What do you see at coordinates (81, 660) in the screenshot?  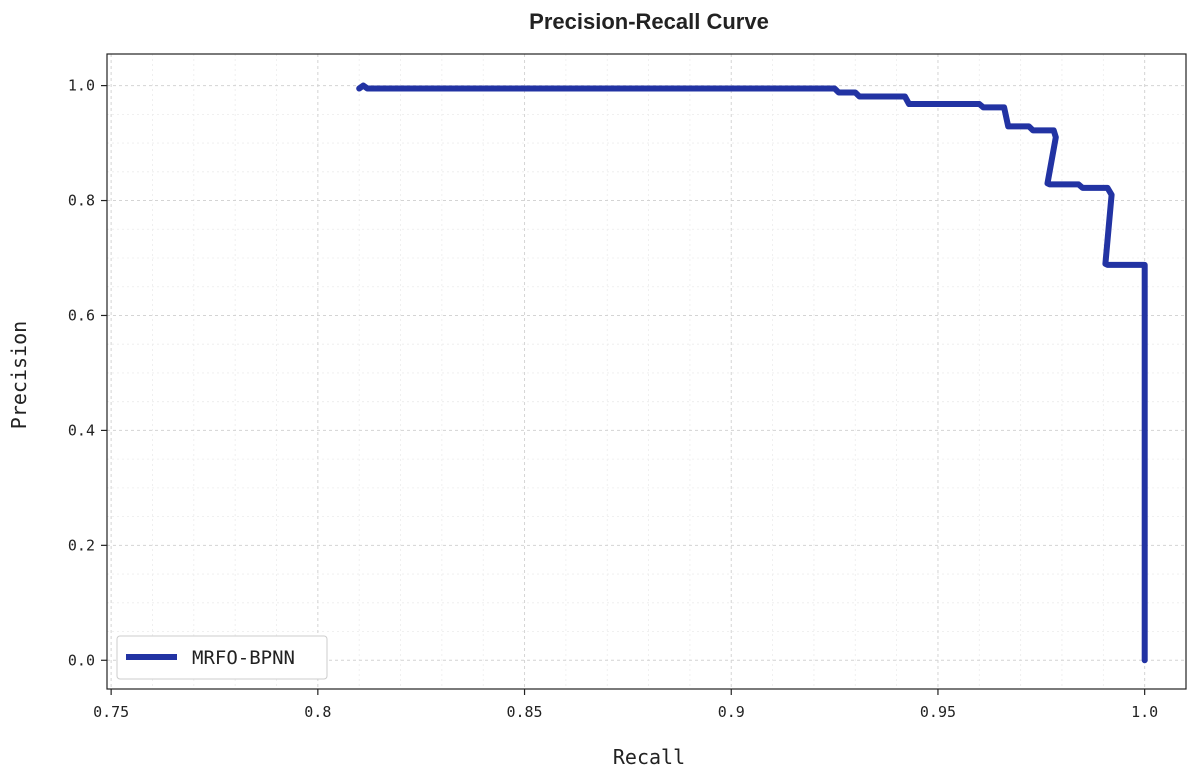 I see `y-tick-label: 0.0` at bounding box center [81, 660].